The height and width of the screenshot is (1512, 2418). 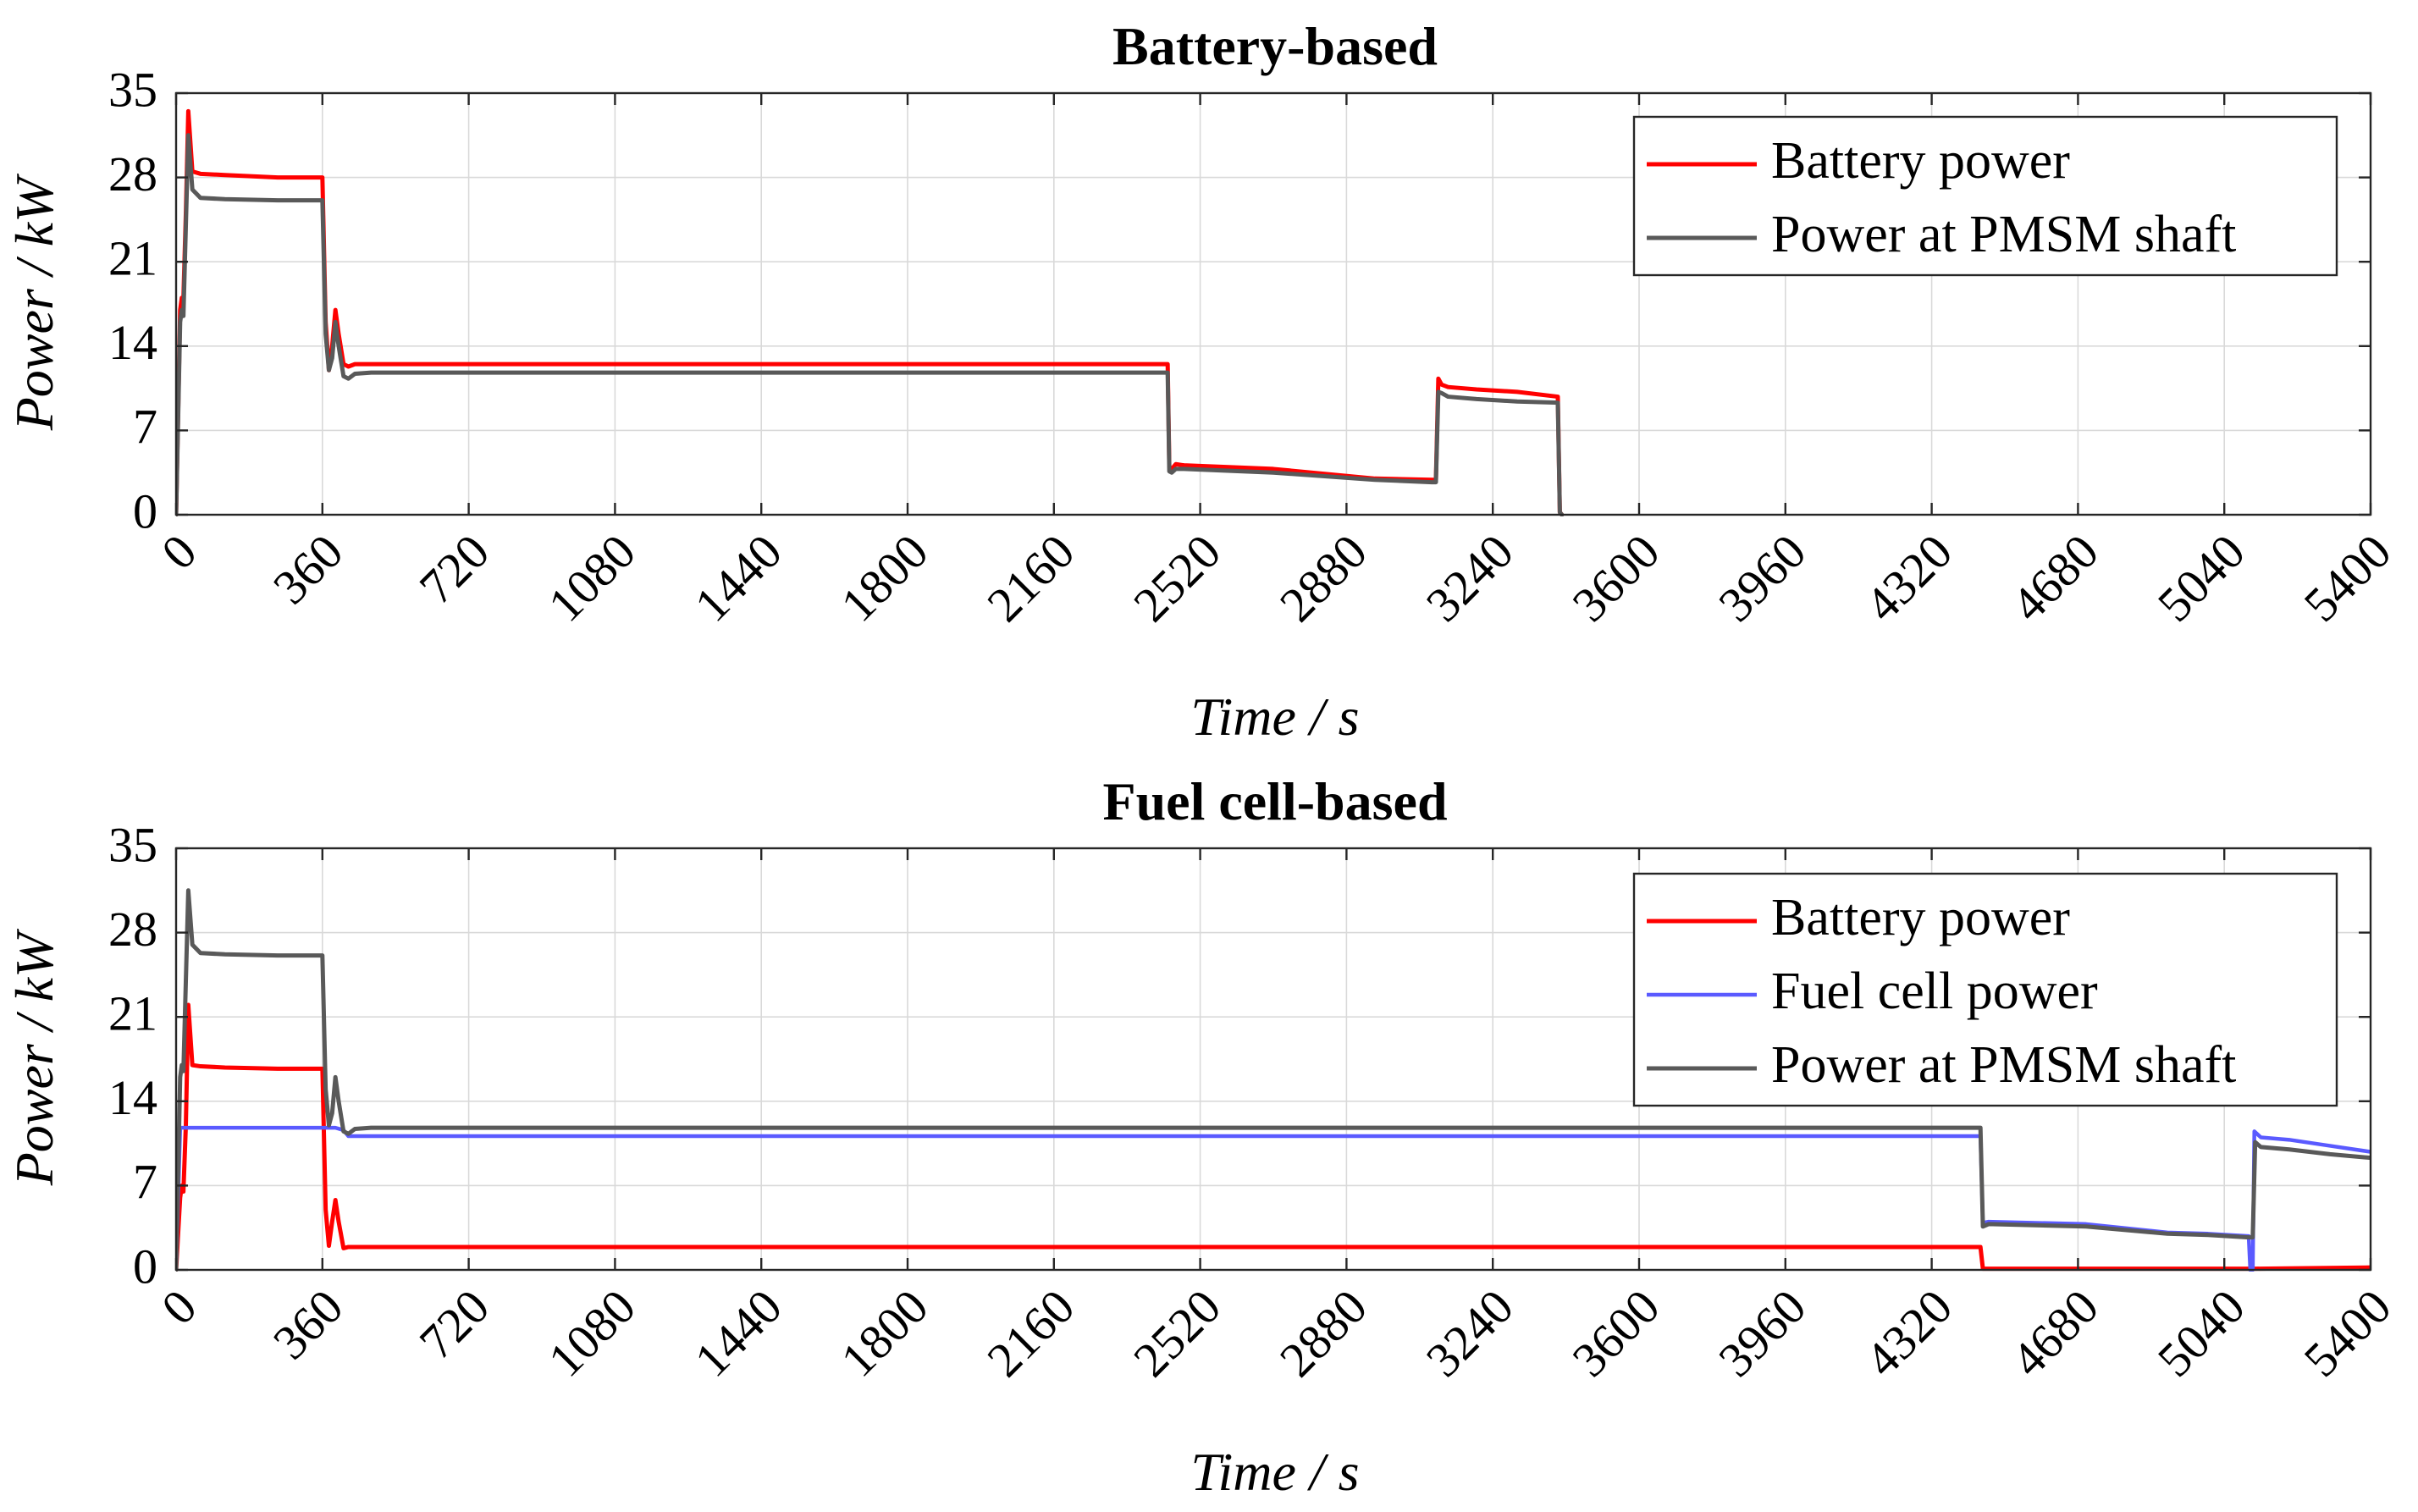 I want to click on legend: Battery power Power at PMSM shaft, so click(x=1985, y=196).